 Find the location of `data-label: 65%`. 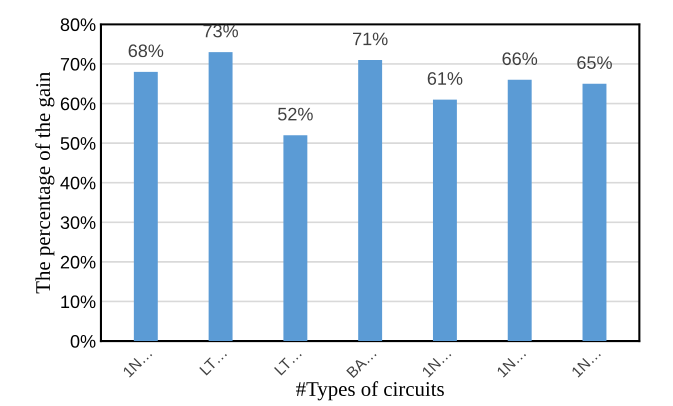

data-label: 65% is located at coordinates (594, 63).